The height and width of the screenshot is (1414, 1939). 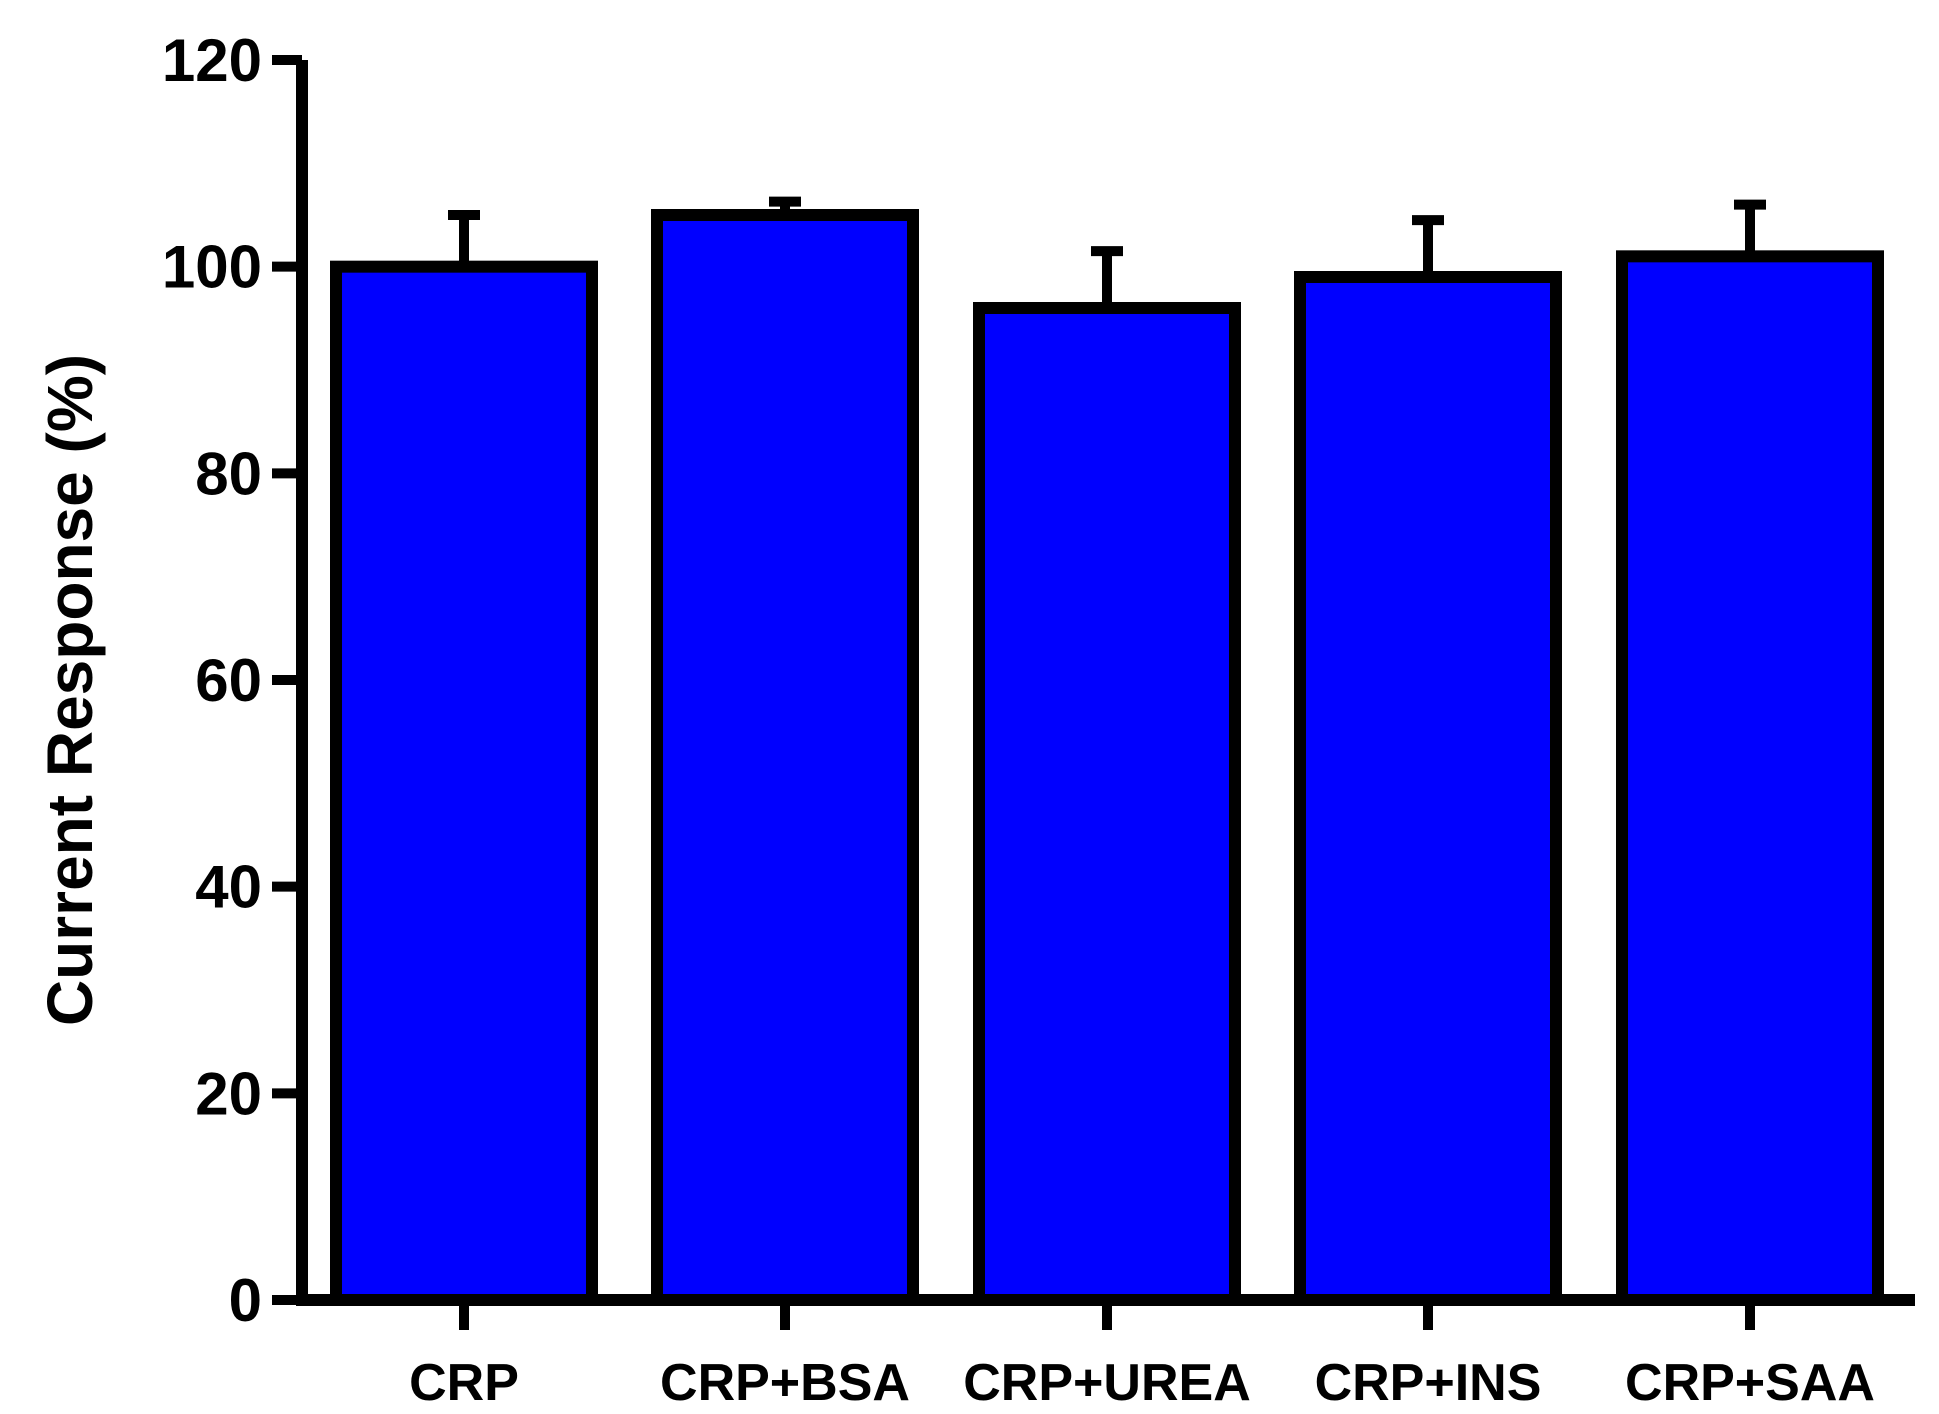 I want to click on x-axis: CRP CRP+BSA CRP+UREA CRP+INS CRP+SAA, so click(x=1105, y=1353).